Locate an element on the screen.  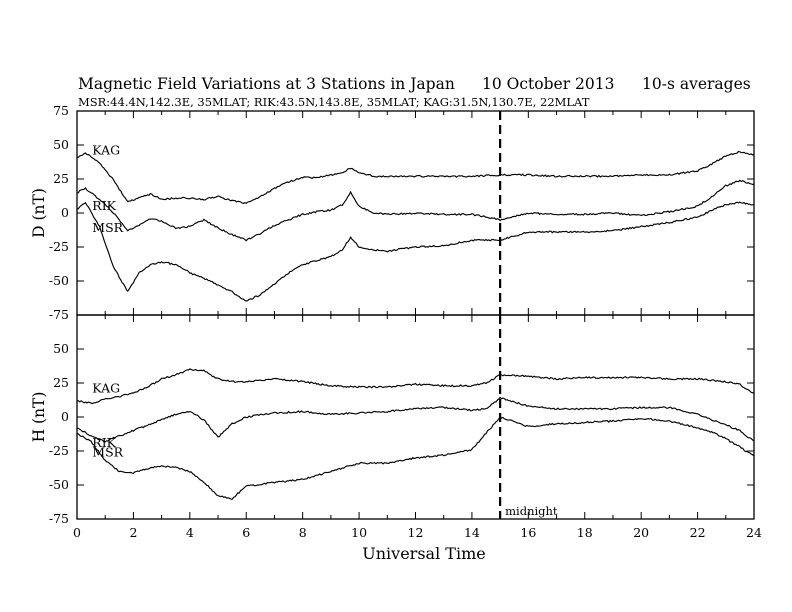
x-tick-label: 12 is located at coordinates (416, 532).